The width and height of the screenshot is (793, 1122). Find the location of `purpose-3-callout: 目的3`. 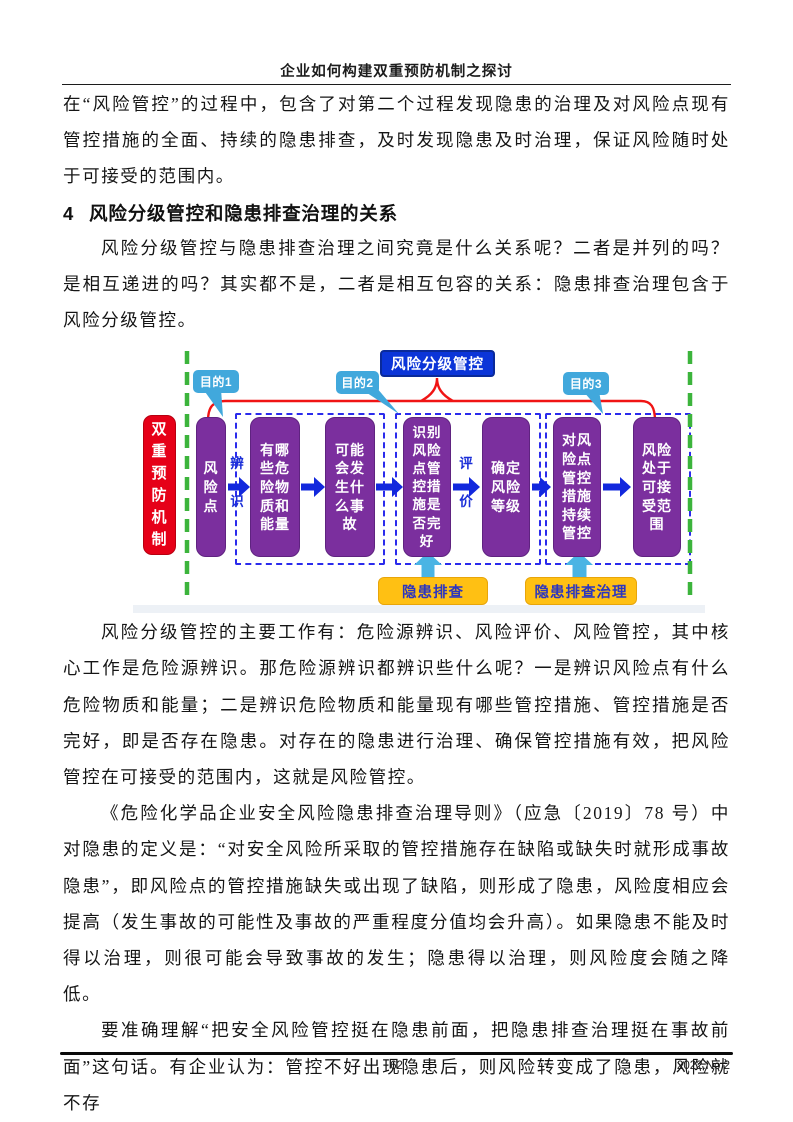

purpose-3-callout: 目的3 is located at coordinates (586, 384).